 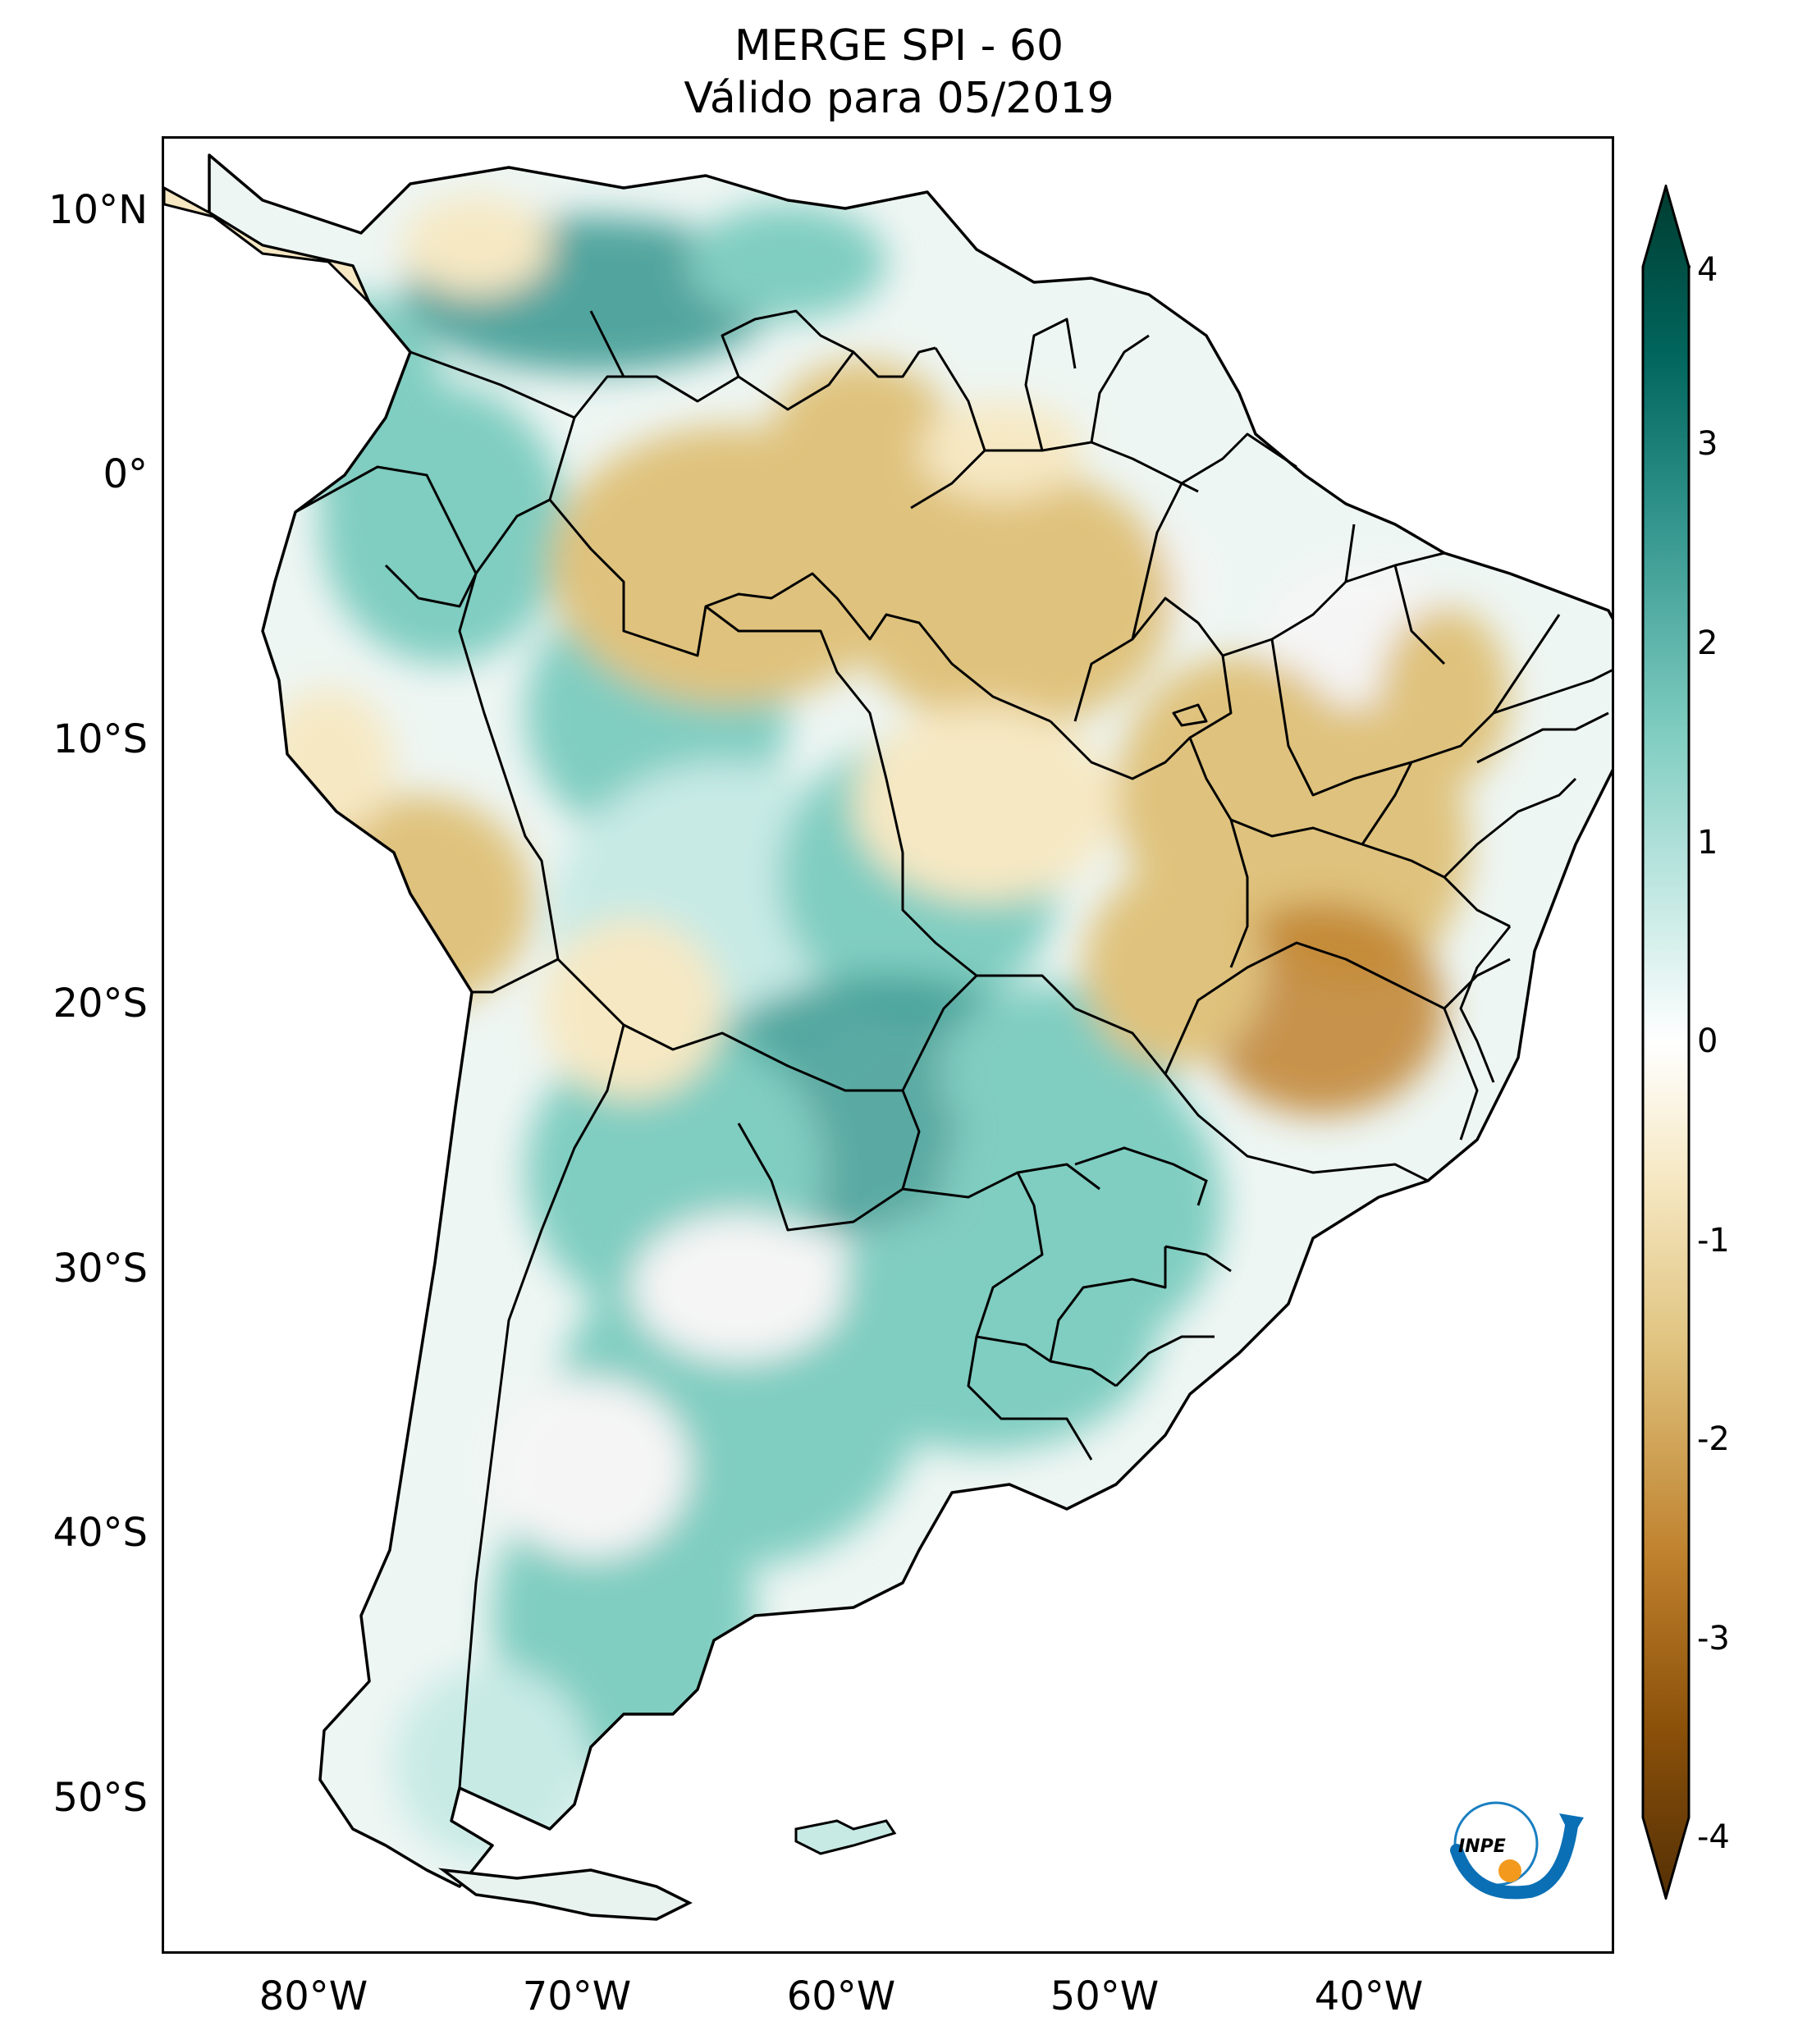 What do you see at coordinates (313, 1996) in the screenshot?
I see `lon-label-80w: 80°W` at bounding box center [313, 1996].